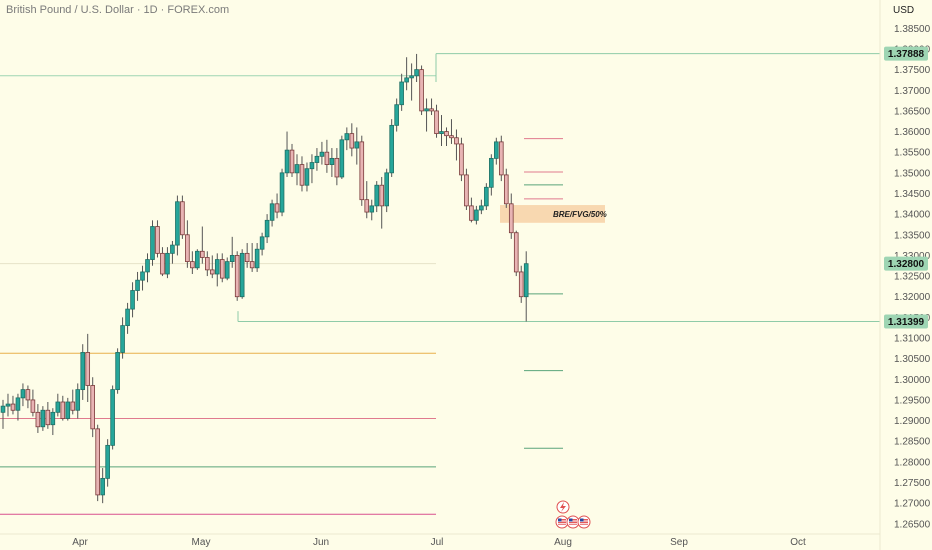  What do you see at coordinates (906, 264) in the screenshot?
I see `price-label: 1.32800` at bounding box center [906, 264].